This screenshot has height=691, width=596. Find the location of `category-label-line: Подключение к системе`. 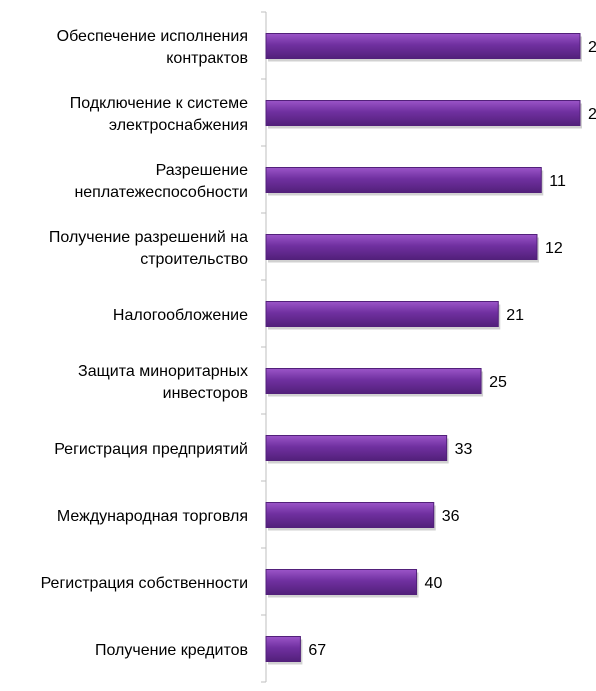

category-label-line: Подключение к системе is located at coordinates (159, 103).